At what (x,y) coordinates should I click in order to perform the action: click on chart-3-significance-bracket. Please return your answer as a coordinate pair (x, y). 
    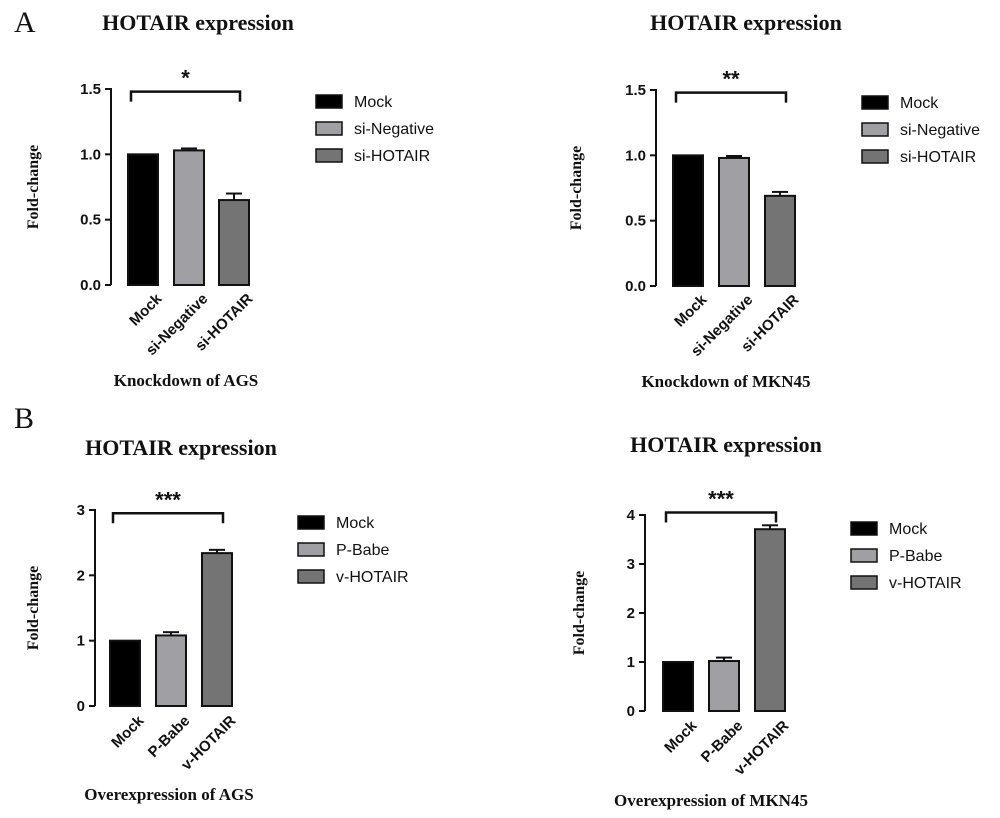
    Looking at the image, I should click on (168, 518).